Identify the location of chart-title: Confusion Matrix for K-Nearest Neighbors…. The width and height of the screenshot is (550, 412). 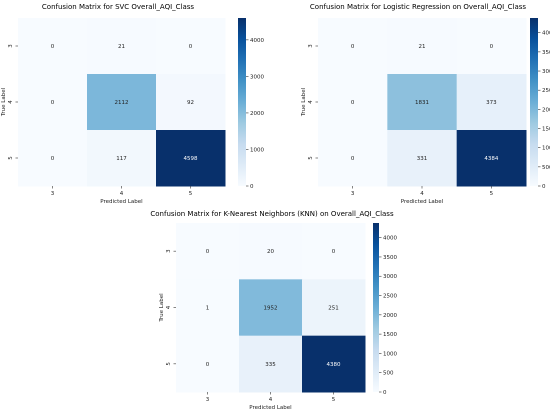
(272, 214).